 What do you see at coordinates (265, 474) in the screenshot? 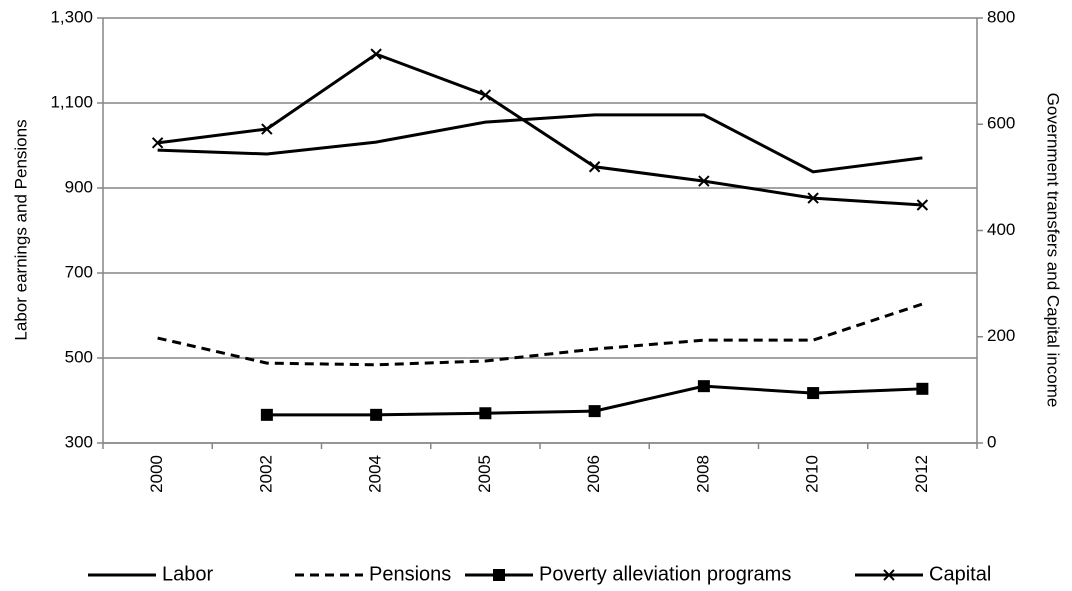
I see `x-tick-label: 2002` at bounding box center [265, 474].